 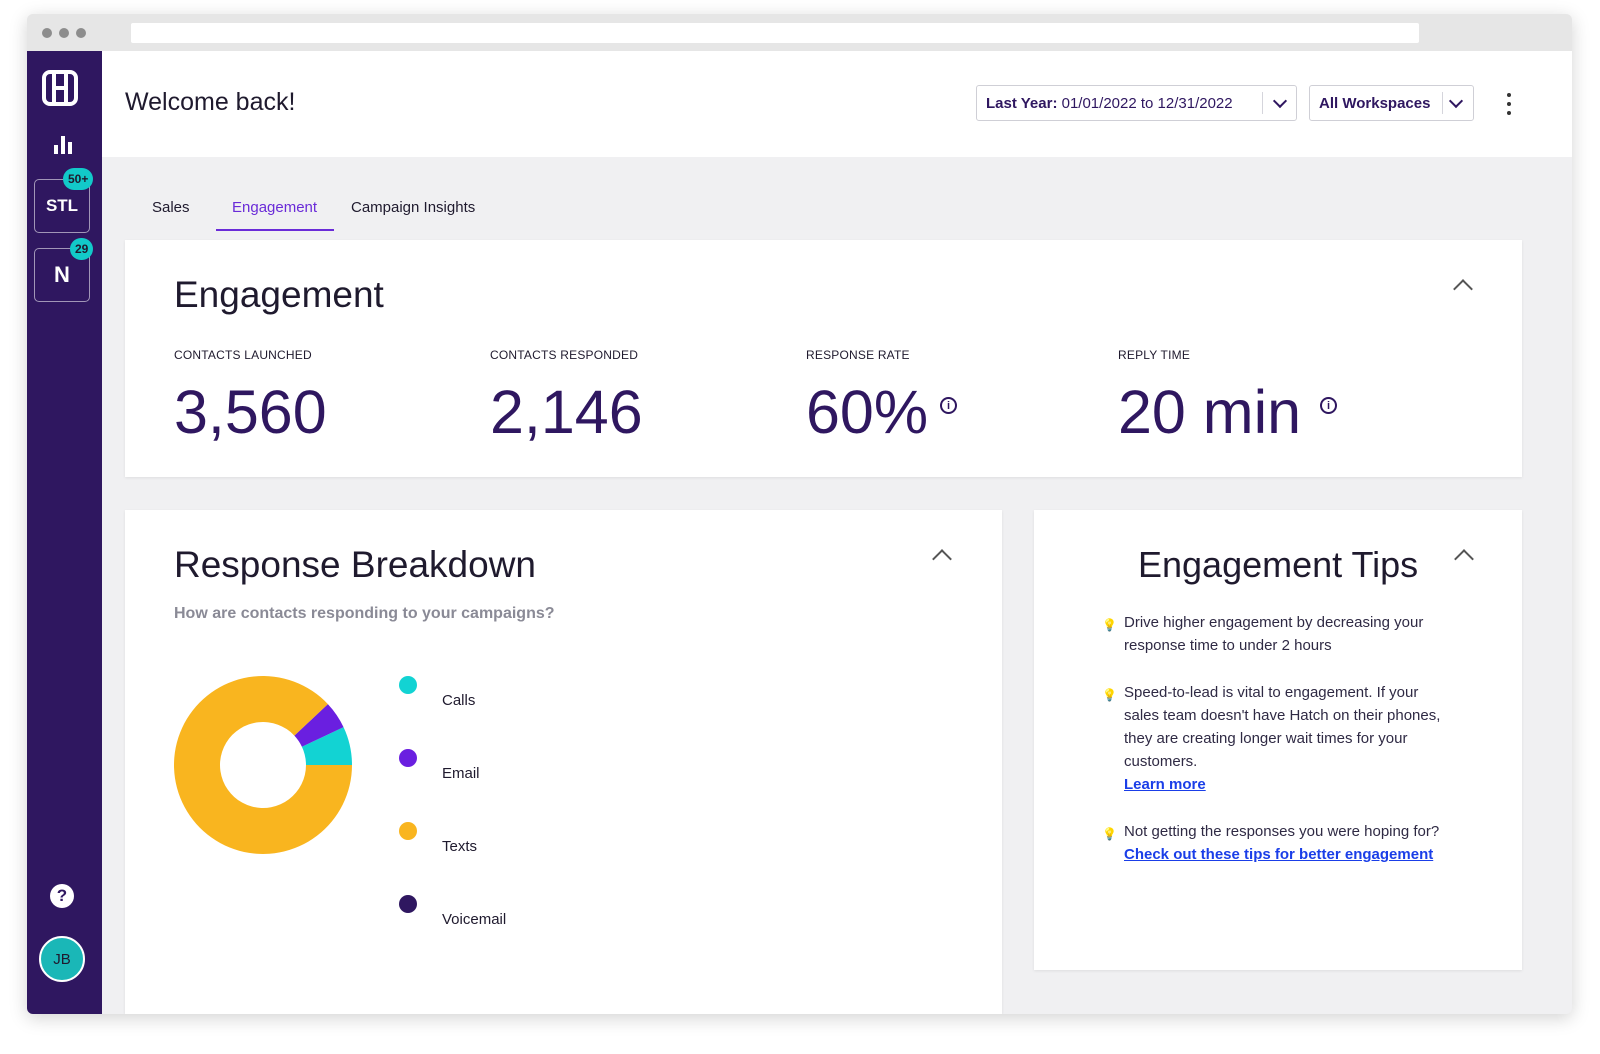 What do you see at coordinates (474, 919) in the screenshot?
I see `legend-label-voicemail: Voicemail` at bounding box center [474, 919].